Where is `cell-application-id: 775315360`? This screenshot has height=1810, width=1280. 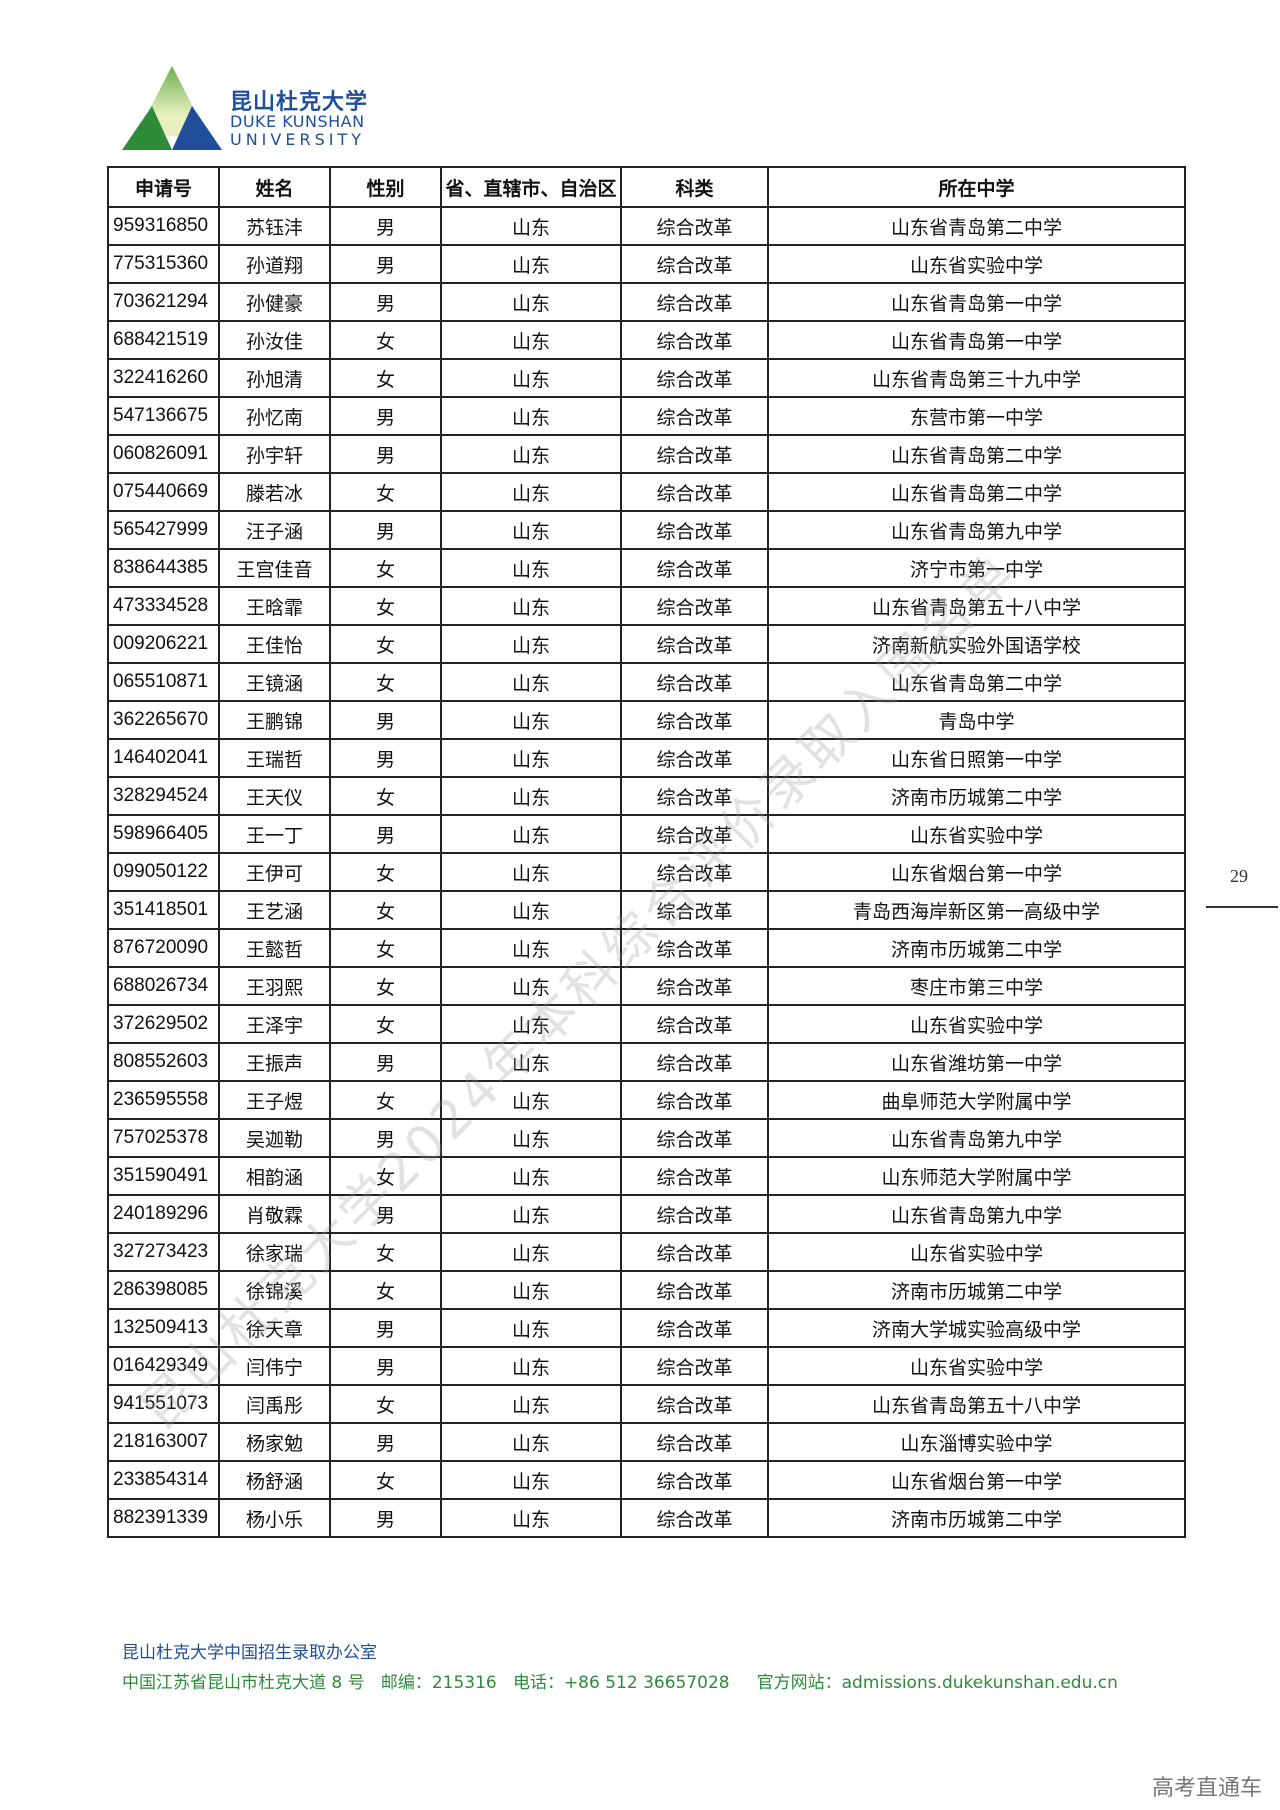 cell-application-id: 775315360 is located at coordinates (163, 264).